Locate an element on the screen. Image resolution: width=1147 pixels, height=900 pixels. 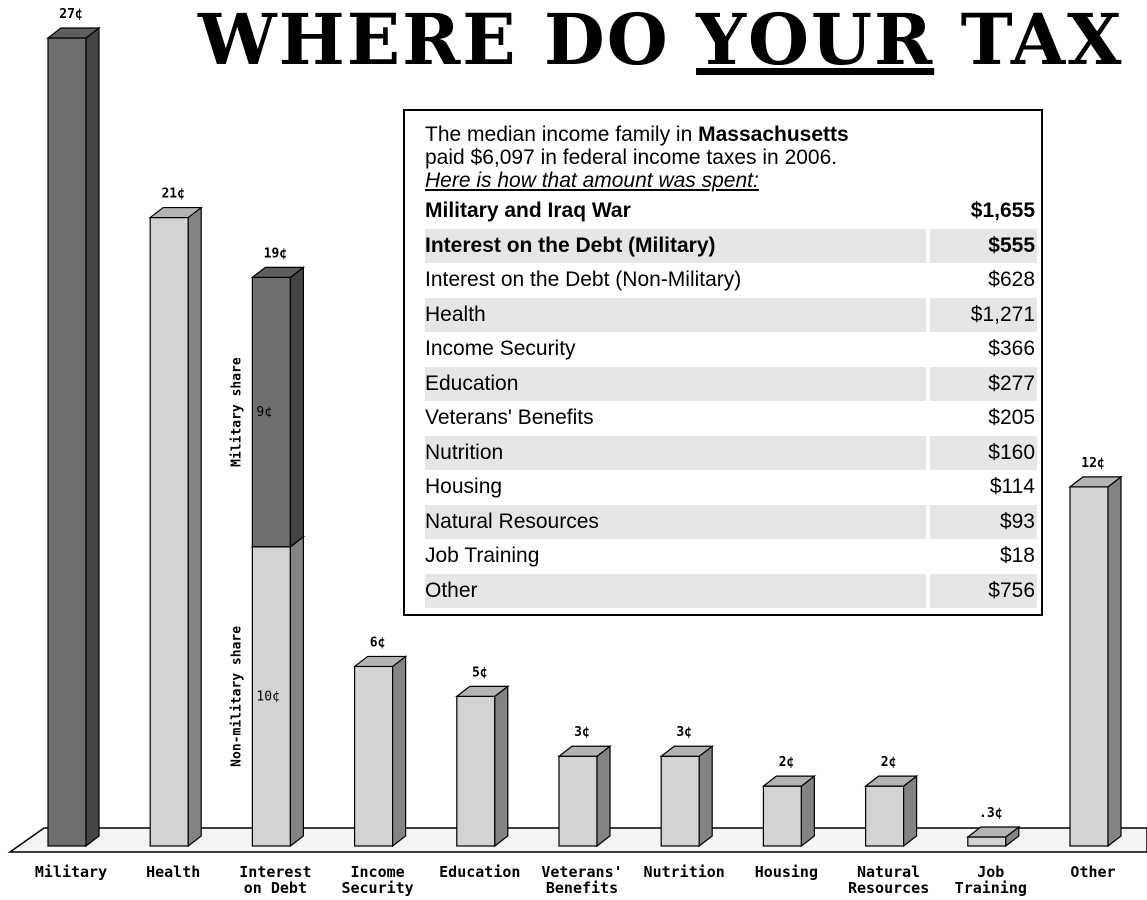
category-label: Nutrition is located at coordinates (684, 872).